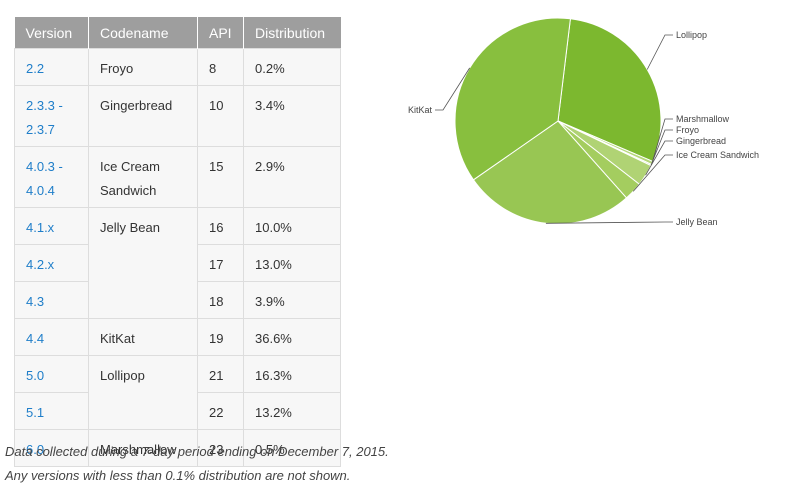 This screenshot has height=490, width=785. Describe the element at coordinates (51, 337) in the screenshot. I see `version-link: 4.4` at that location.